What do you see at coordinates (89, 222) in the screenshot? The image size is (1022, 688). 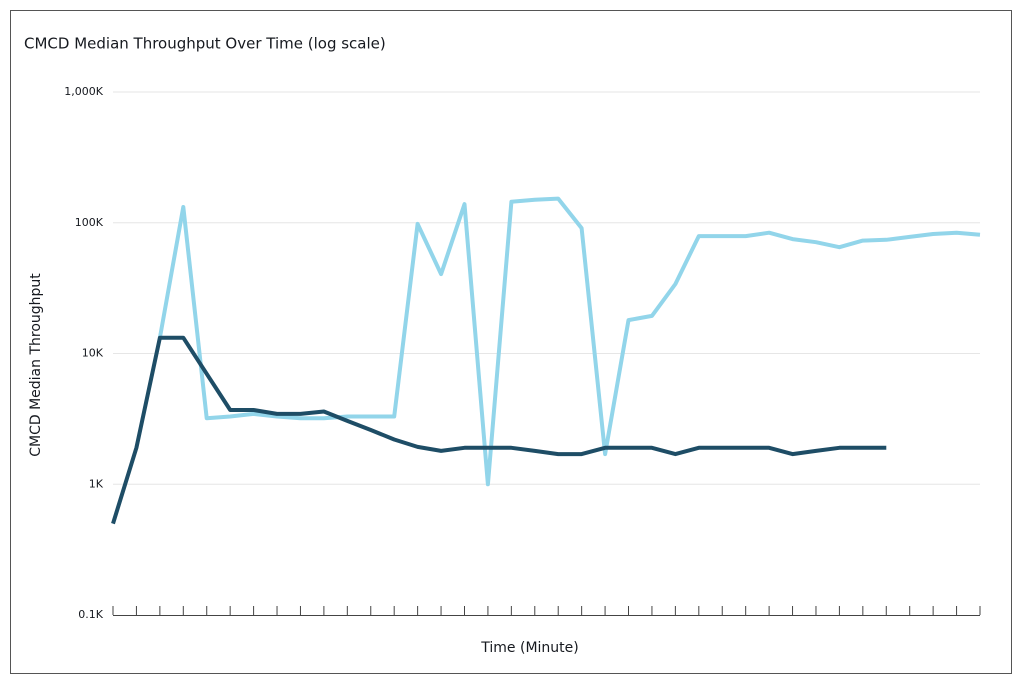 I see `y-tick-label: 100K` at bounding box center [89, 222].